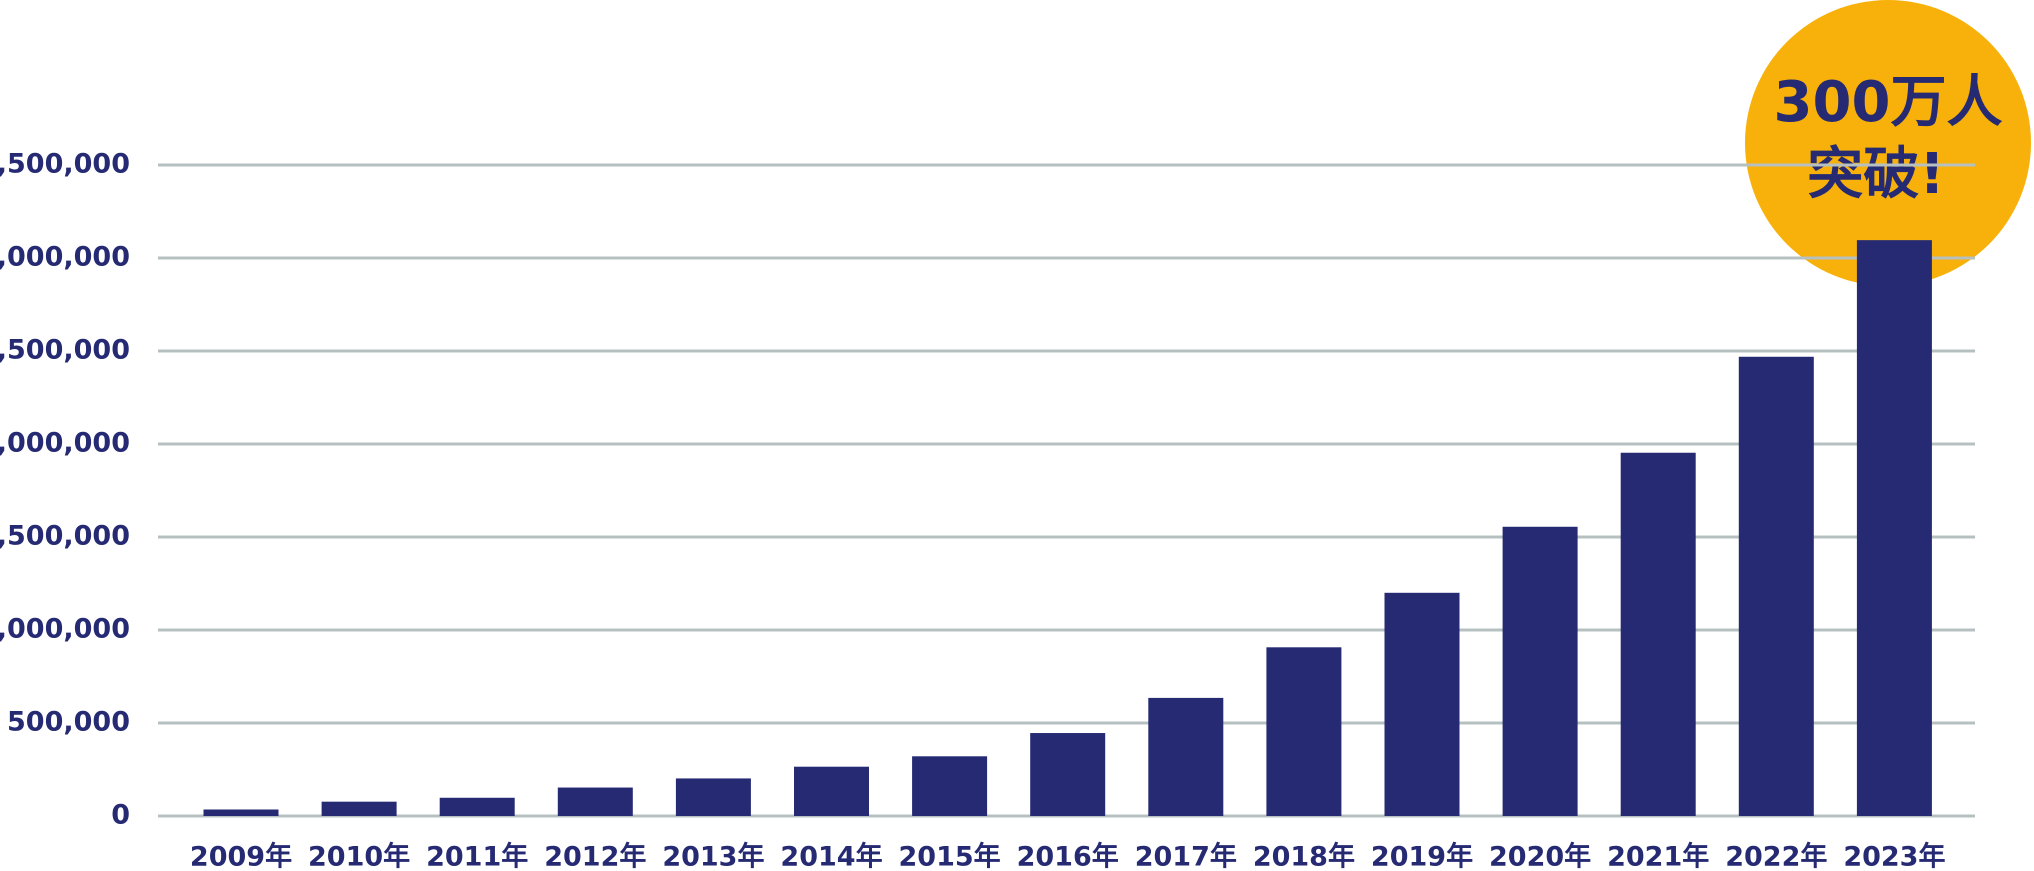 The height and width of the screenshot is (871, 2034). Describe the element at coordinates (1894, 856) in the screenshot. I see `x-tick-label: 2023年` at that location.